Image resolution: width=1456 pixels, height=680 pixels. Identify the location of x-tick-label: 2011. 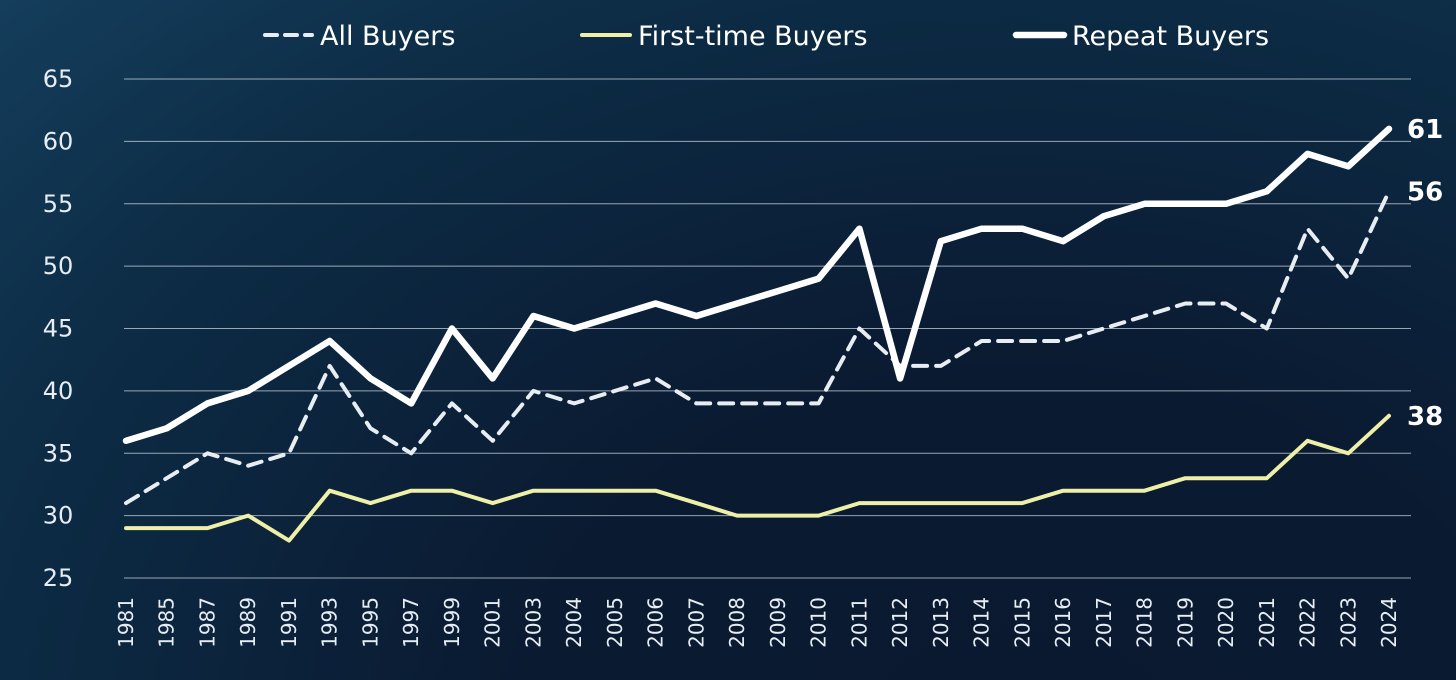
(859, 622).